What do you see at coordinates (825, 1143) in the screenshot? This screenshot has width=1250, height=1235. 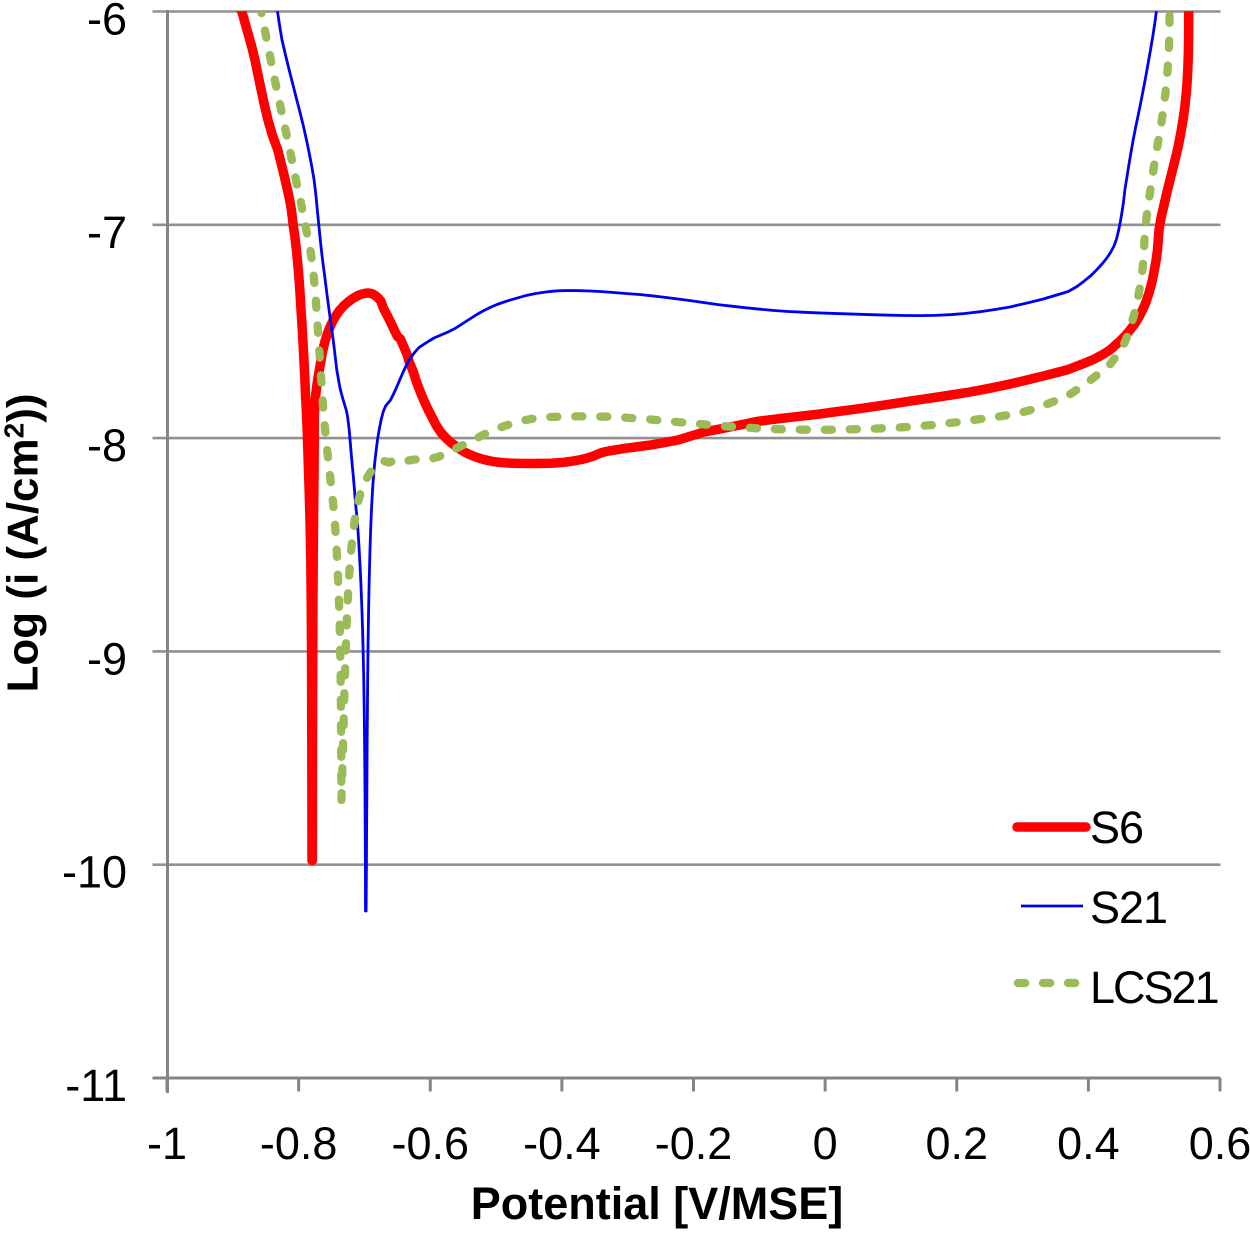 I see `svg-text: 0` at bounding box center [825, 1143].